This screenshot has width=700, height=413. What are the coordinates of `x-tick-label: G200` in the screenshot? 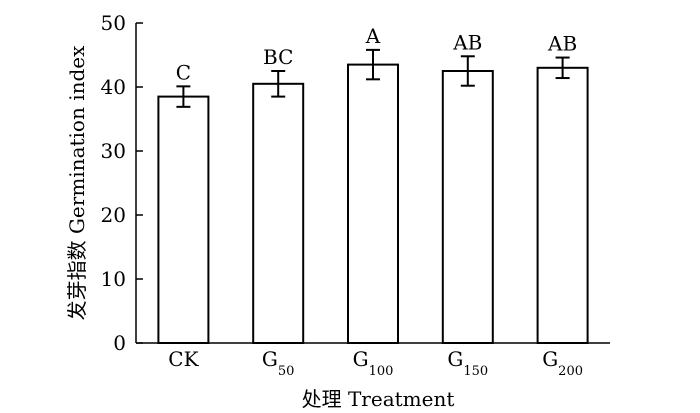 It's located at (562, 363).